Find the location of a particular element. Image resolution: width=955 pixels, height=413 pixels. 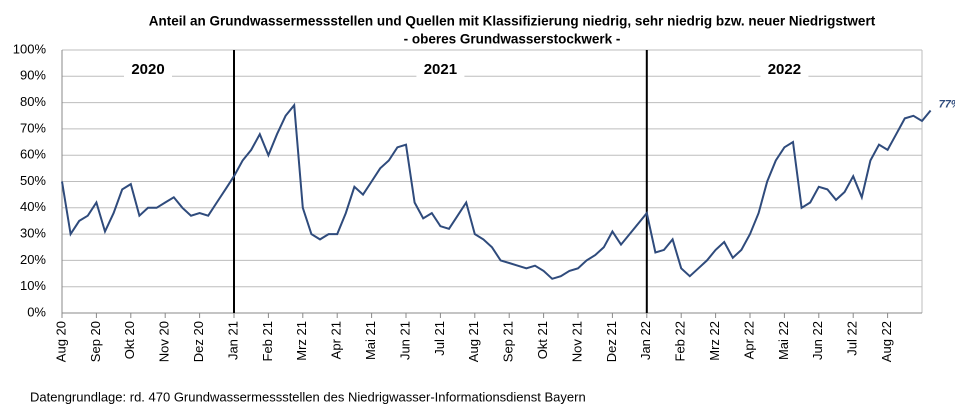

end-label: 77% is located at coordinates (947, 104).